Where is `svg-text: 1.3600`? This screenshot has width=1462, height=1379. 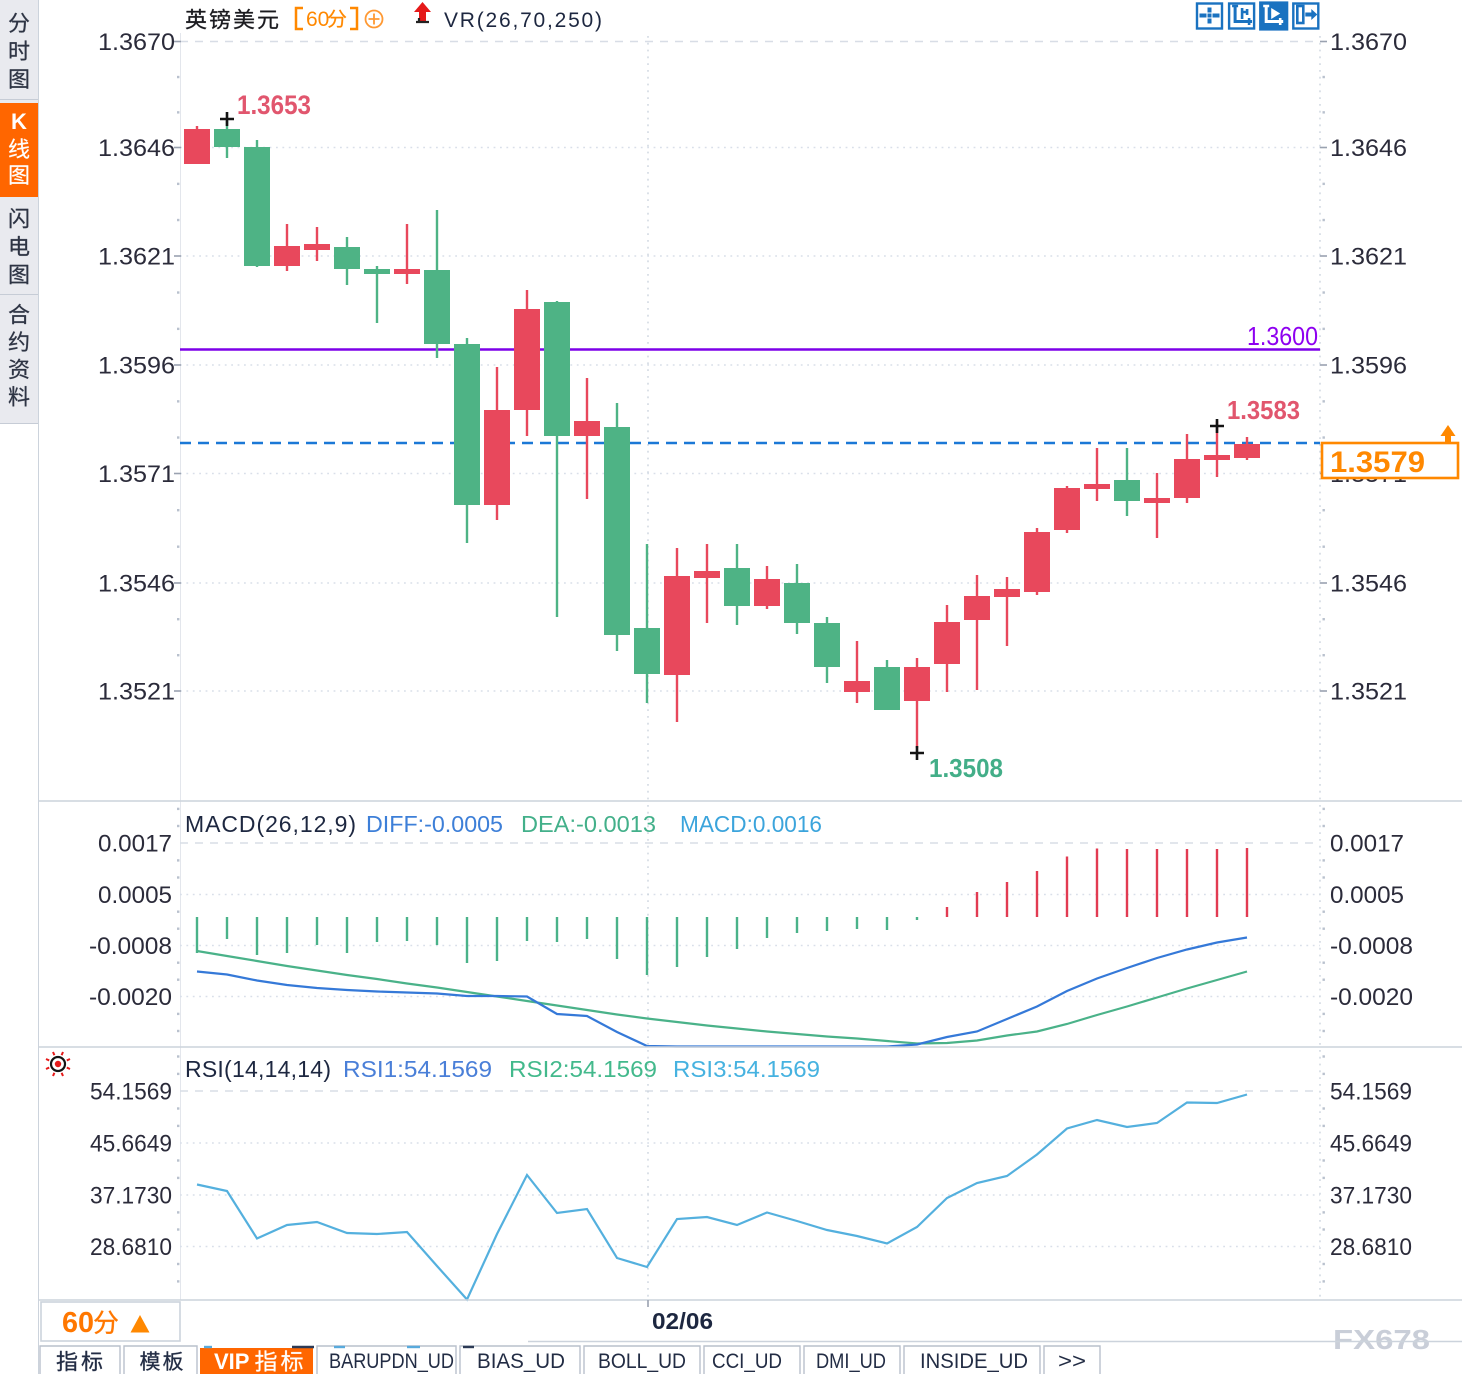 svg-text: 1.3600 is located at coordinates (1282, 336).